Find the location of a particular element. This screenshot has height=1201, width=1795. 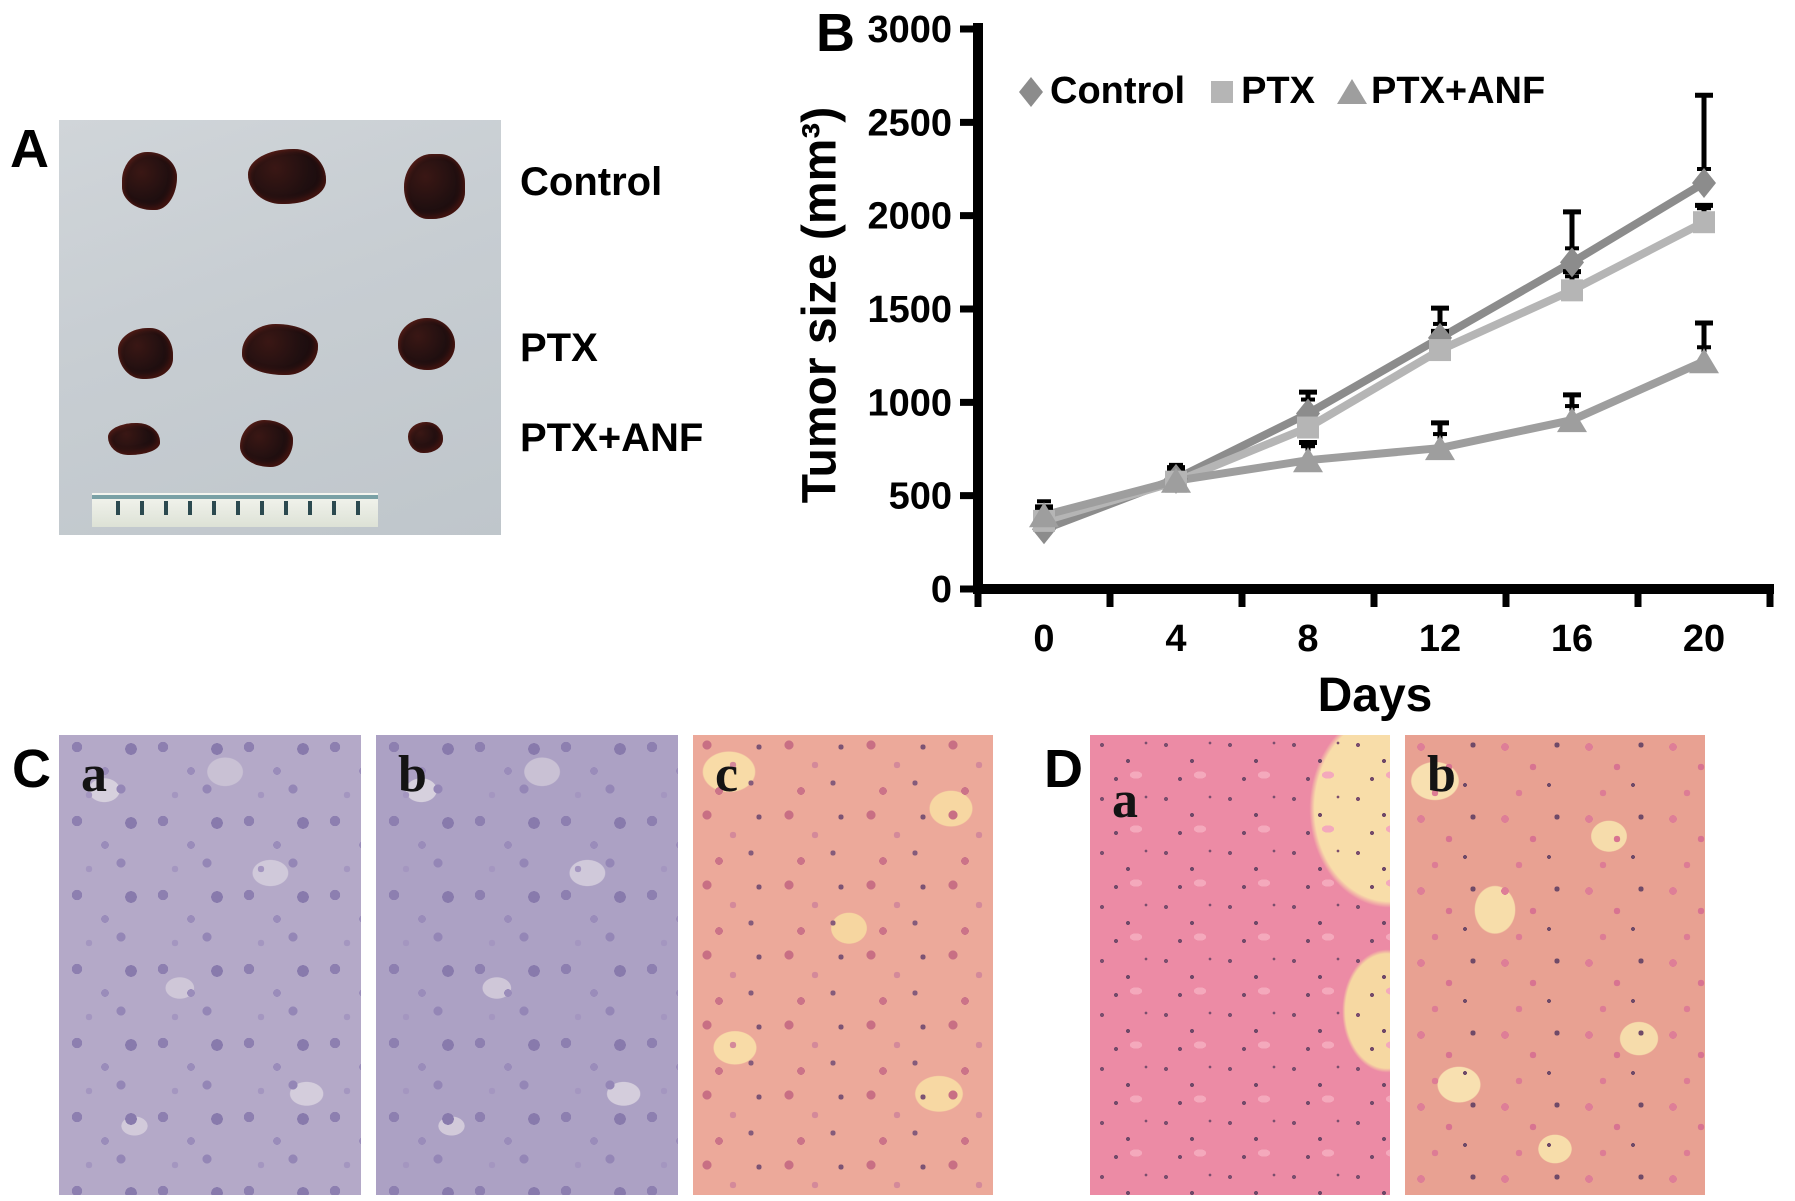

legend-diamond-icon is located at coordinates (1031, 91).